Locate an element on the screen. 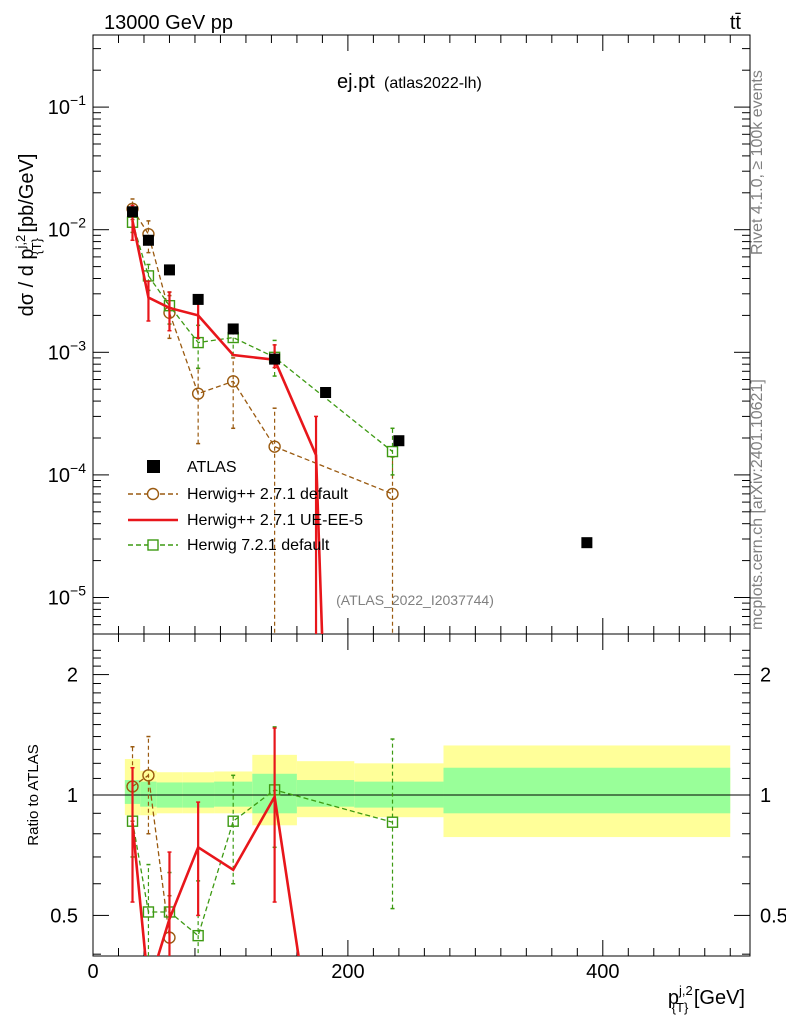  x-tick-label: 0 is located at coordinates (92, 972).